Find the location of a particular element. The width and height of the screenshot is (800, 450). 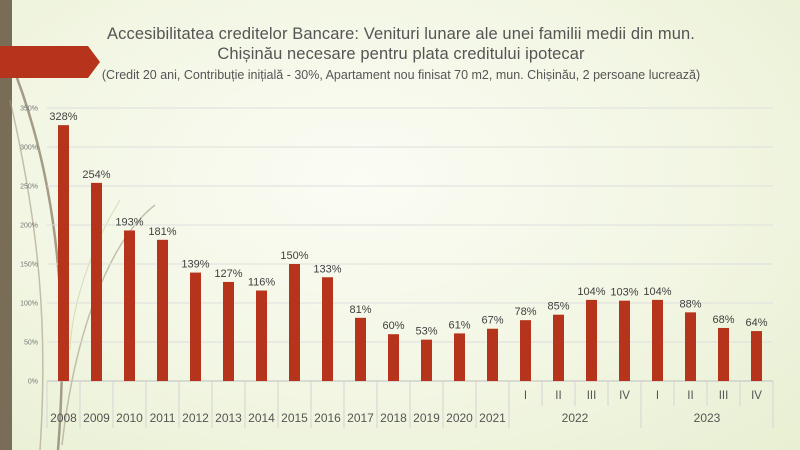

x-tick-label: 2012 is located at coordinates (195, 418).